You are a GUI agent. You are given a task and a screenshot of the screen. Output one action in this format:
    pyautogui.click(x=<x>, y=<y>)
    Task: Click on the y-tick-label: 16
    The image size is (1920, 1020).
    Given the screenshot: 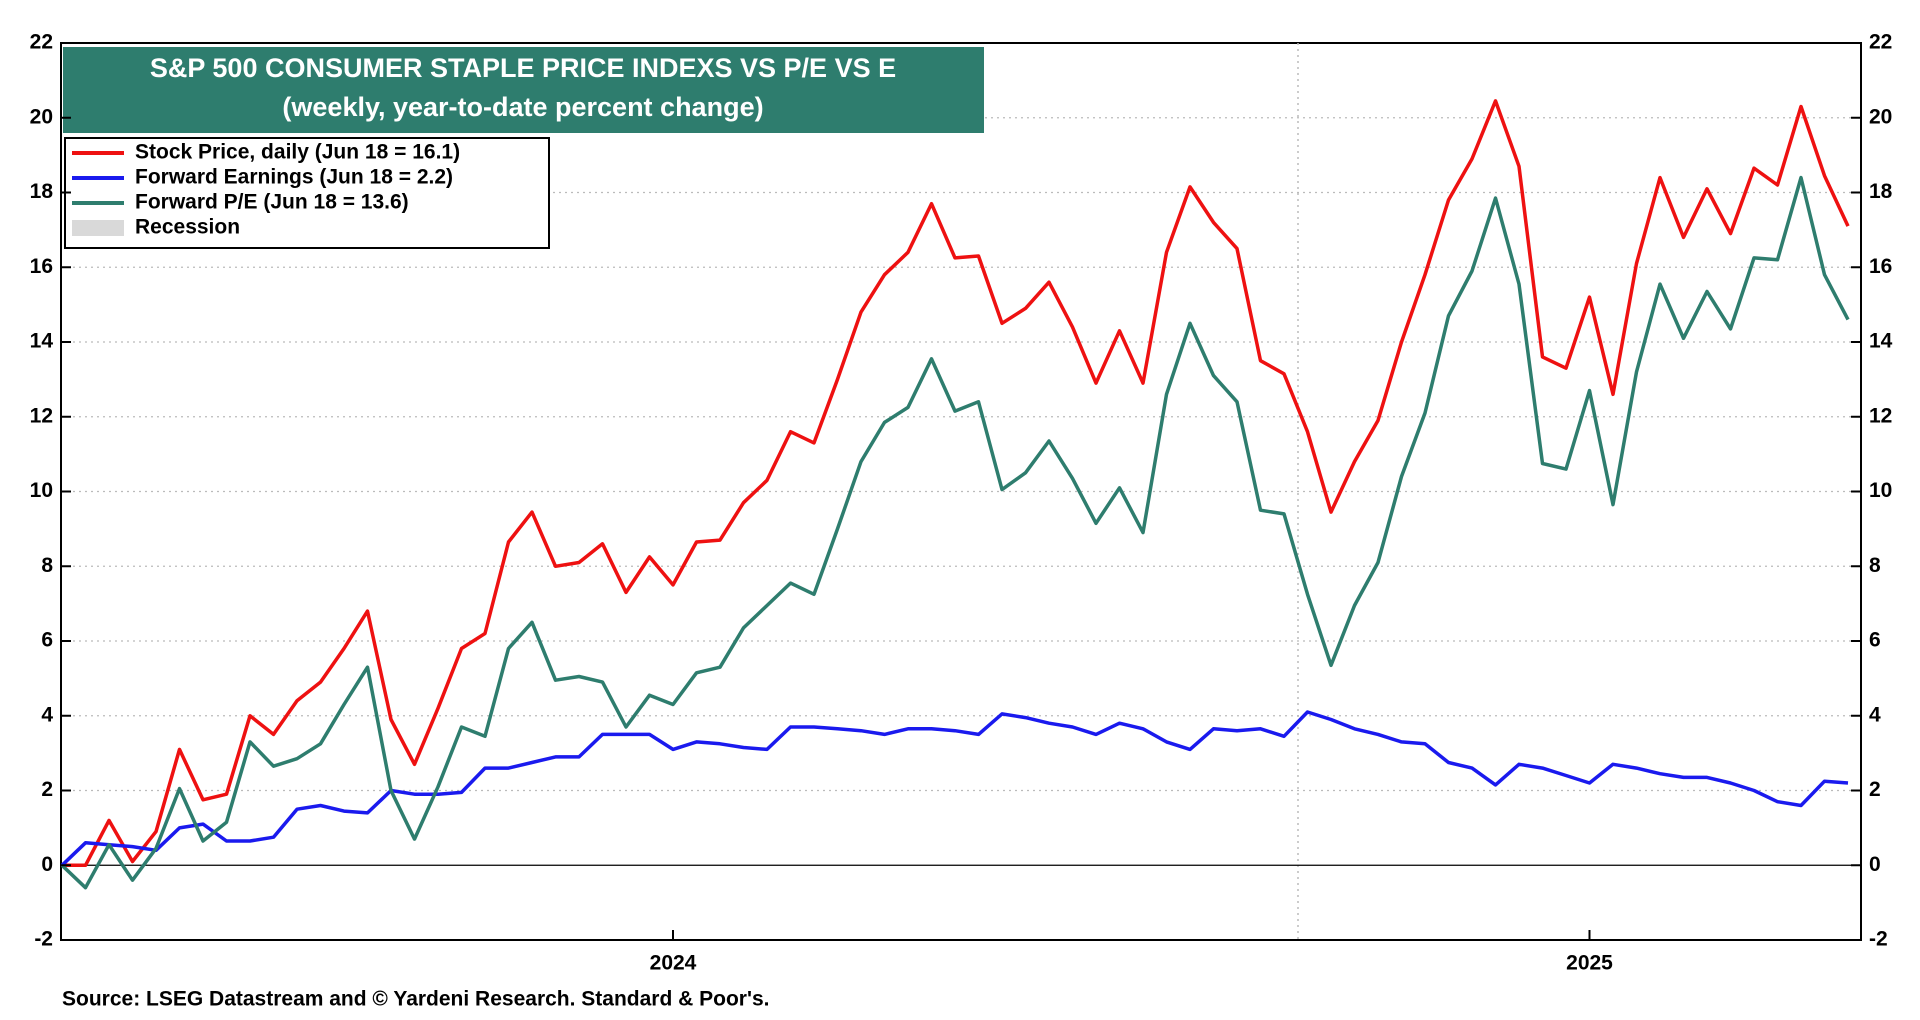 What is the action you would take?
    pyautogui.click(x=41, y=266)
    